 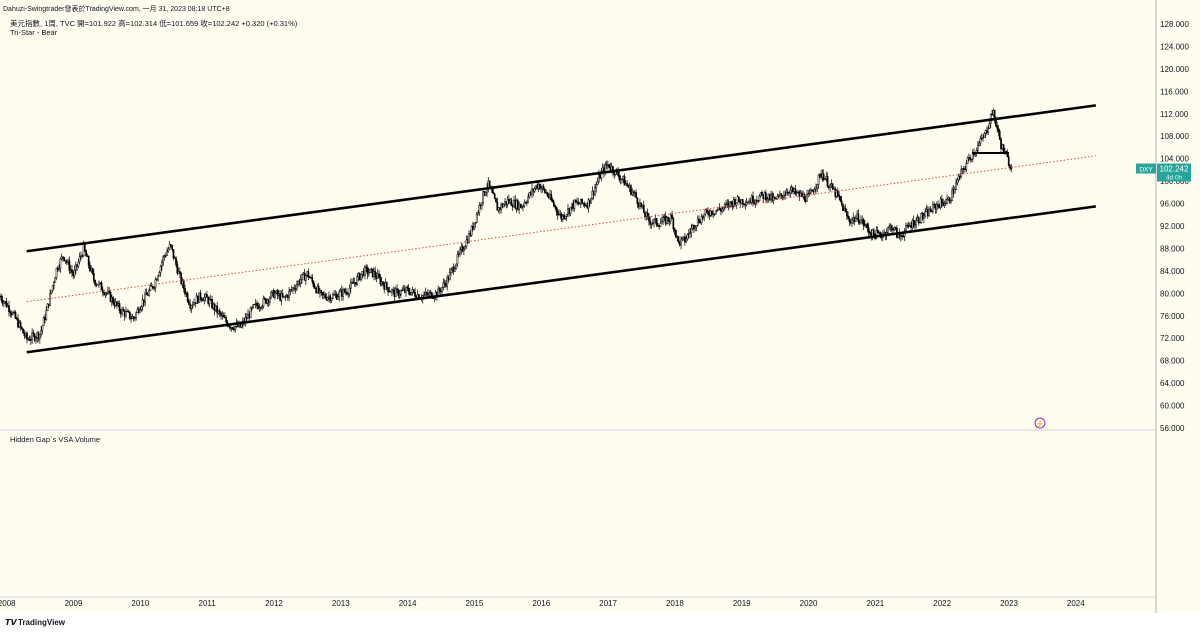 I want to click on y-tick-label: 68.000, so click(x=1172, y=361).